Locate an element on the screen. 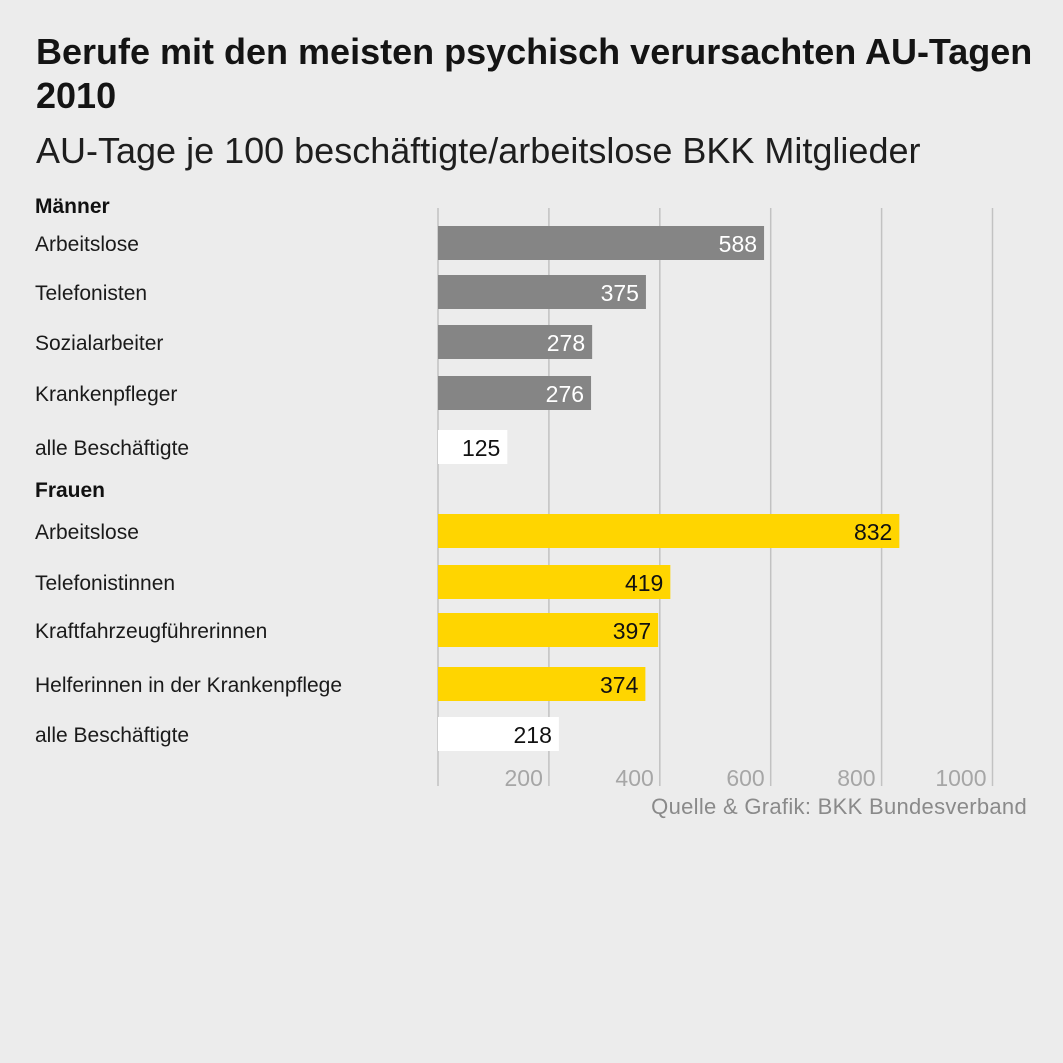 This screenshot has width=1063, height=1063. category-label: Telefonistinnen is located at coordinates (105, 583).